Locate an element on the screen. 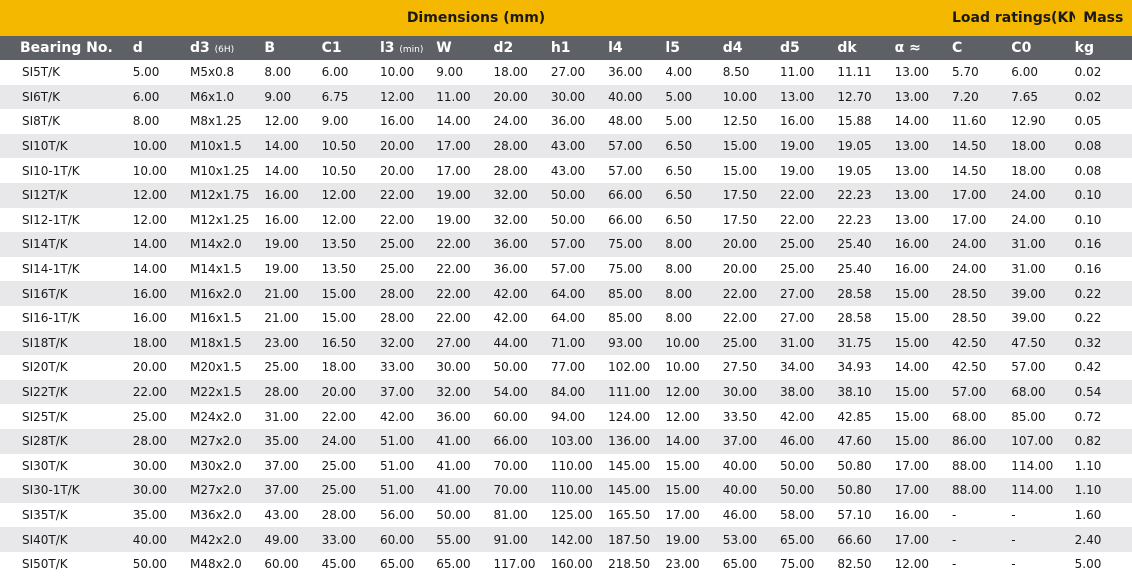  table-cell: 145.00 is located at coordinates (637, 490).